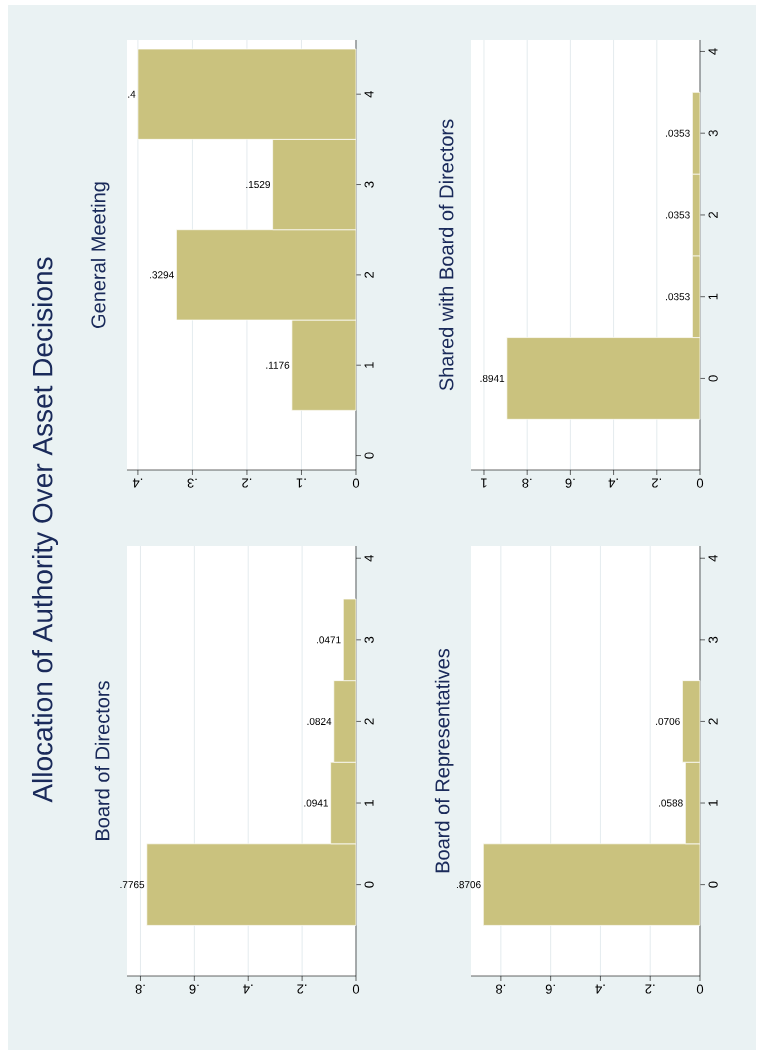  Describe the element at coordinates (45, 530) in the screenshot. I see `text: Allocation of Authority Over Asset Decisions` at that location.